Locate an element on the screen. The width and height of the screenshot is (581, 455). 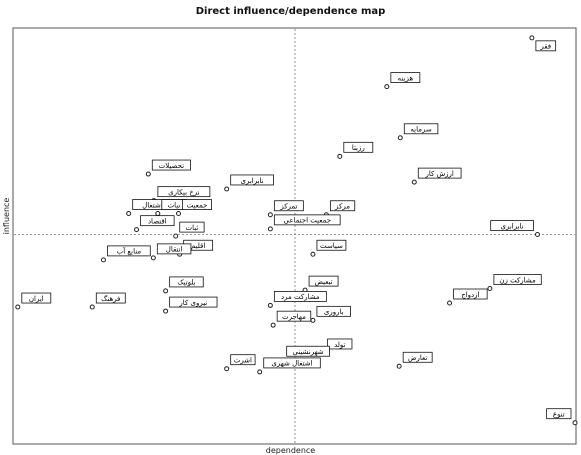
point-label-36: تنوع is located at coordinates (559, 415).